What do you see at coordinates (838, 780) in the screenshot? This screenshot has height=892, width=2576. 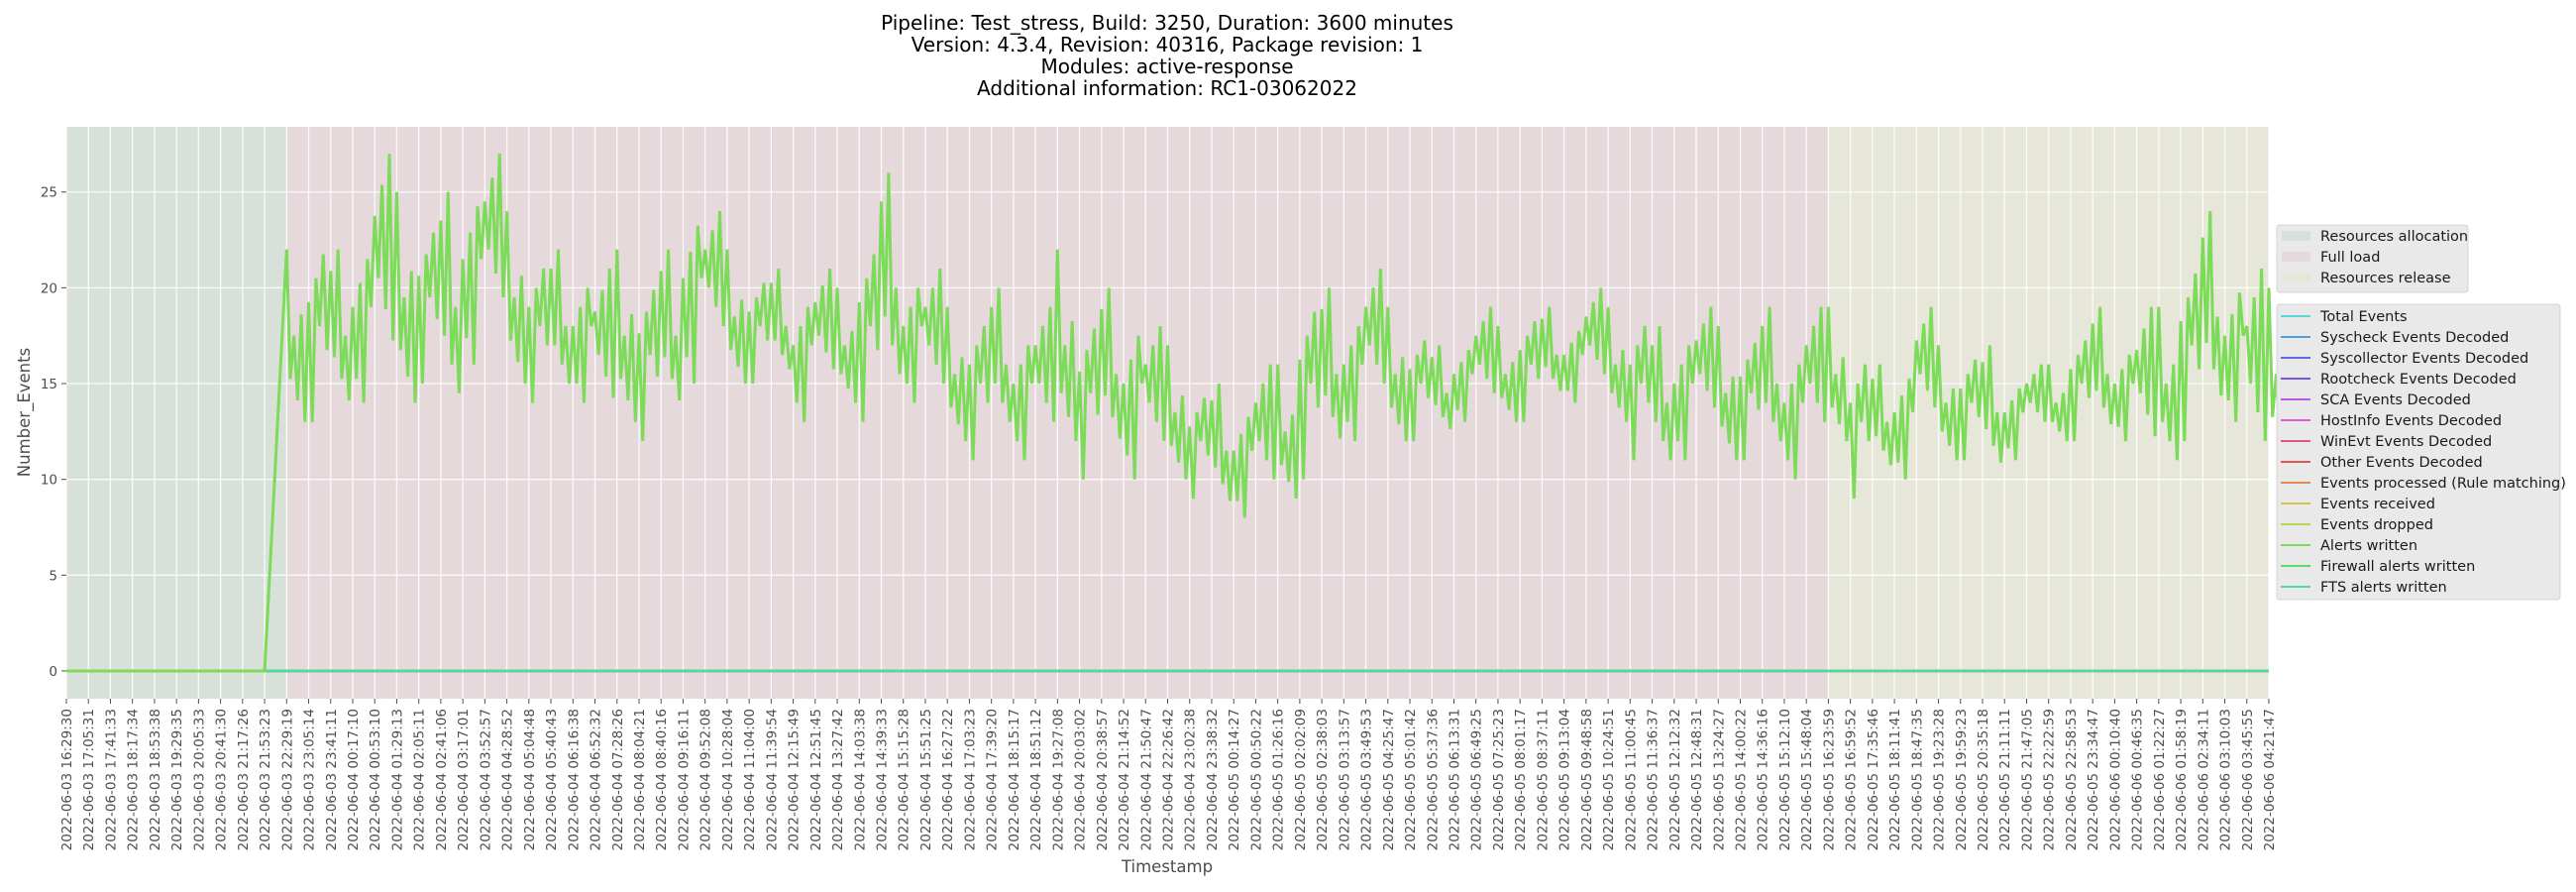 I see `x-tick-label: 2022-06-04 13:27:42` at bounding box center [838, 780].